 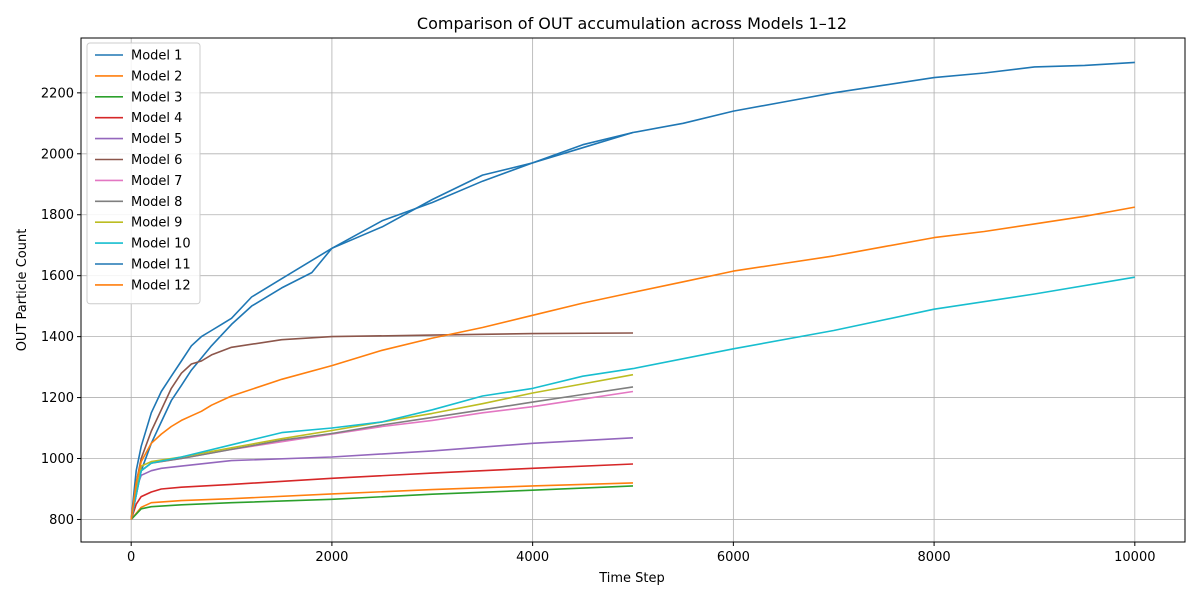 What do you see at coordinates (733, 557) in the screenshot?
I see `x-tick-label: 6000` at bounding box center [733, 557].